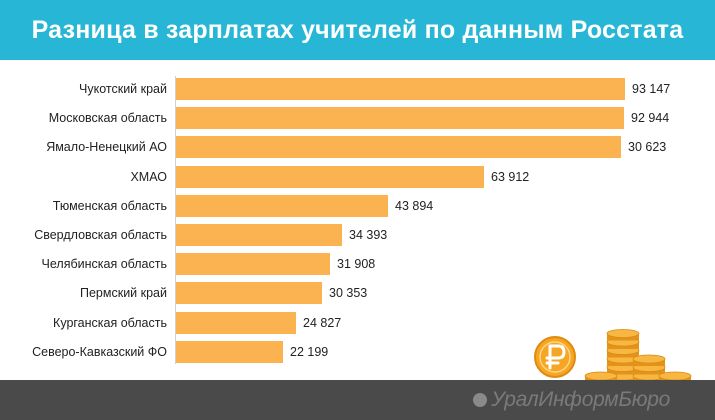  What do you see at coordinates (107, 118) in the screenshot?
I see `category-label: Московская область` at bounding box center [107, 118].